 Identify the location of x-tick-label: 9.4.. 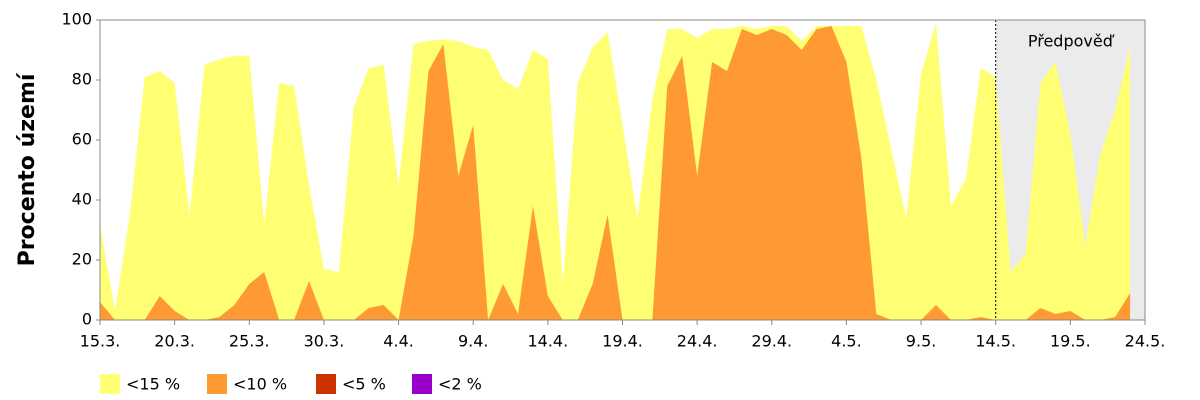
(473, 341).